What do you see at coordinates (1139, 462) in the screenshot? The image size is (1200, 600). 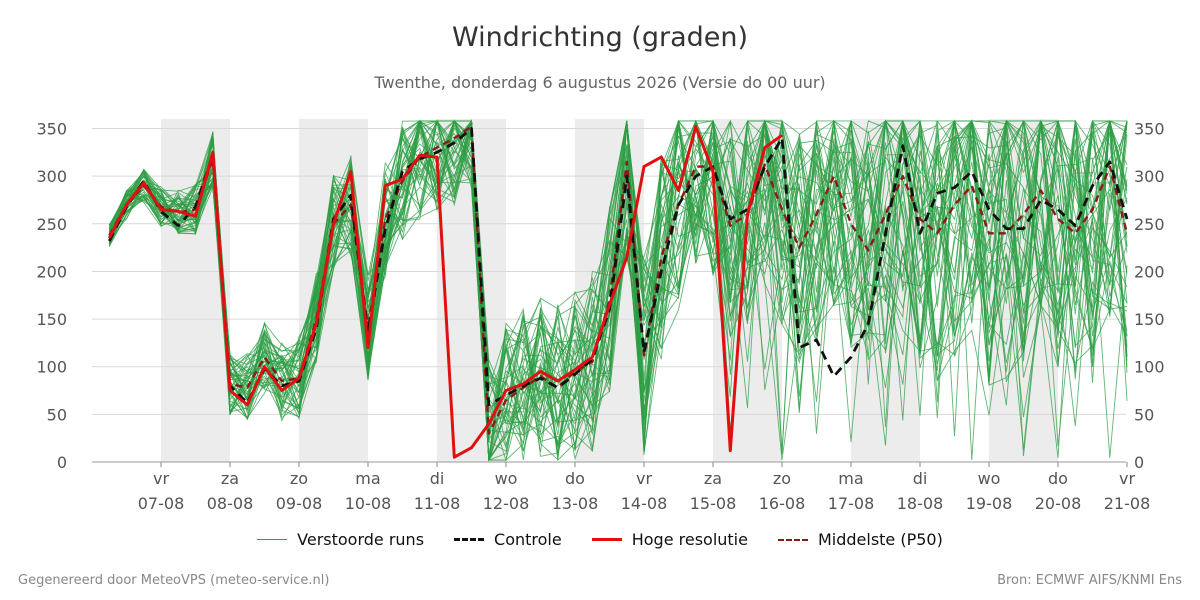 I see `y-tick-label-right: 0` at bounding box center [1139, 462].